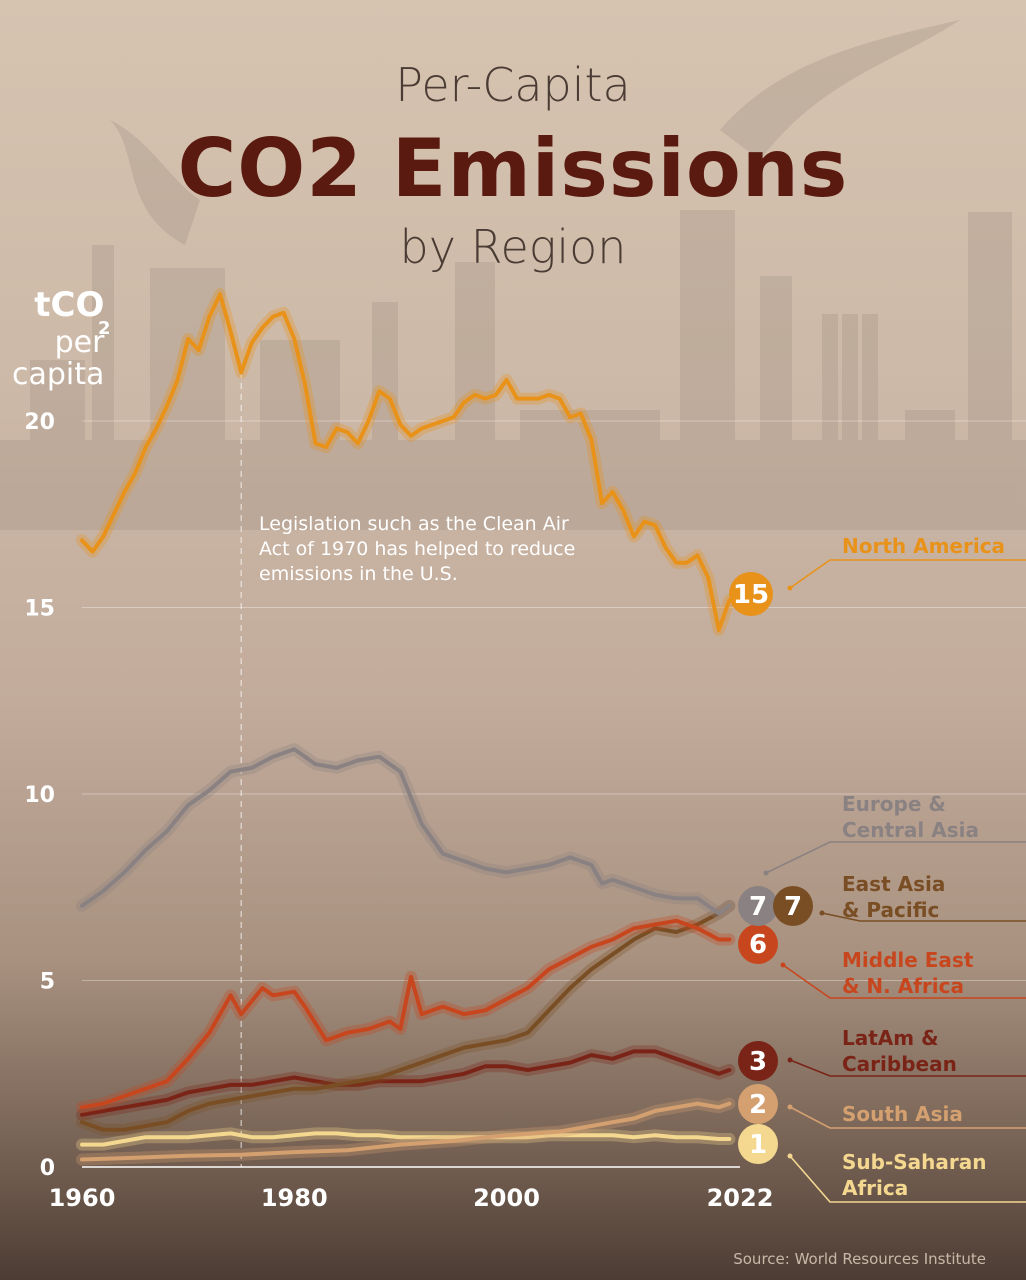 The image size is (1026, 1280). I want to click on leader-line-europe, so click(895, 857).